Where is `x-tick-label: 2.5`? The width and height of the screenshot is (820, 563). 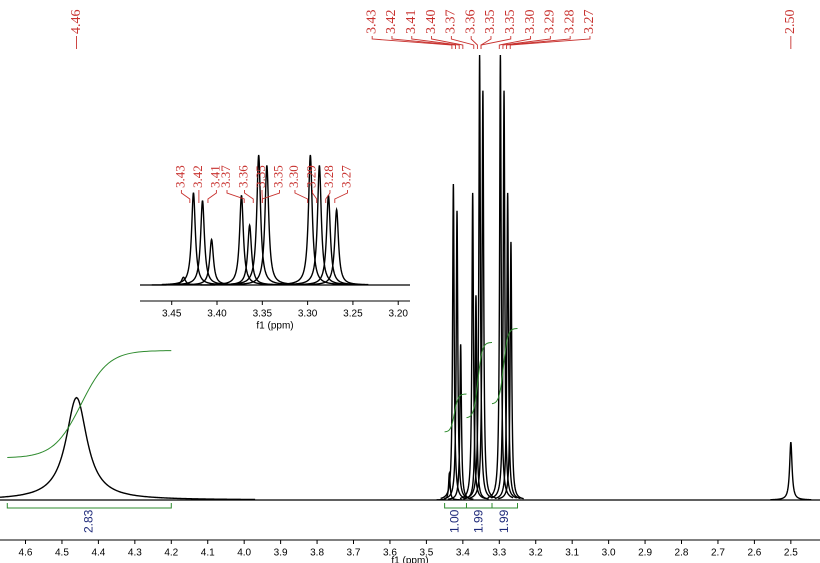 x-tick-label: 2.5 is located at coordinates (791, 553).